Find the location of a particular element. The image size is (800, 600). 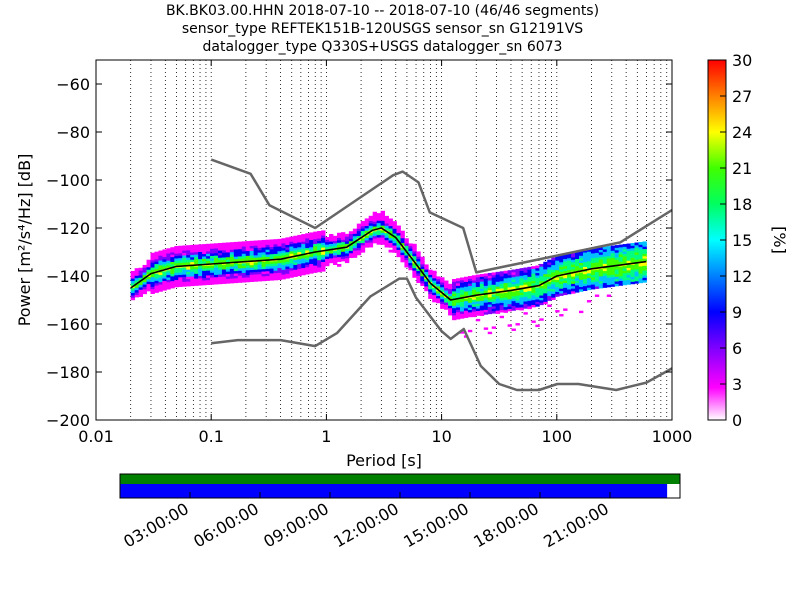

x-tick-label: 0.1 is located at coordinates (210, 436).